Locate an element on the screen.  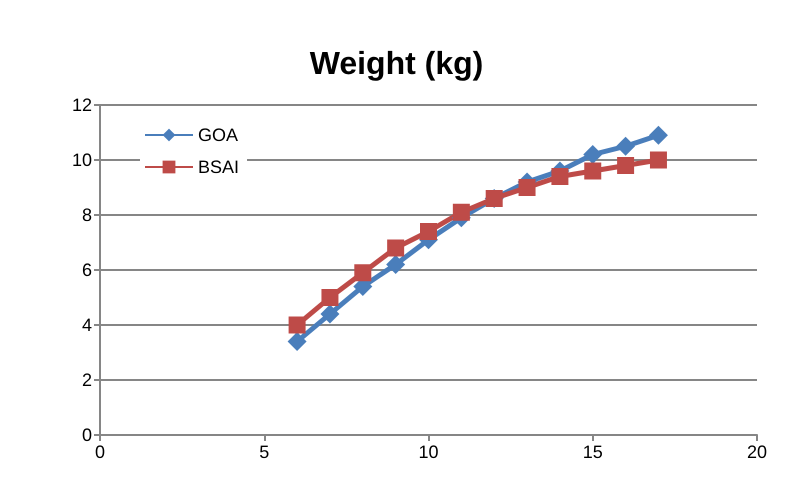
x-tick-label: 20 is located at coordinates (757, 452).